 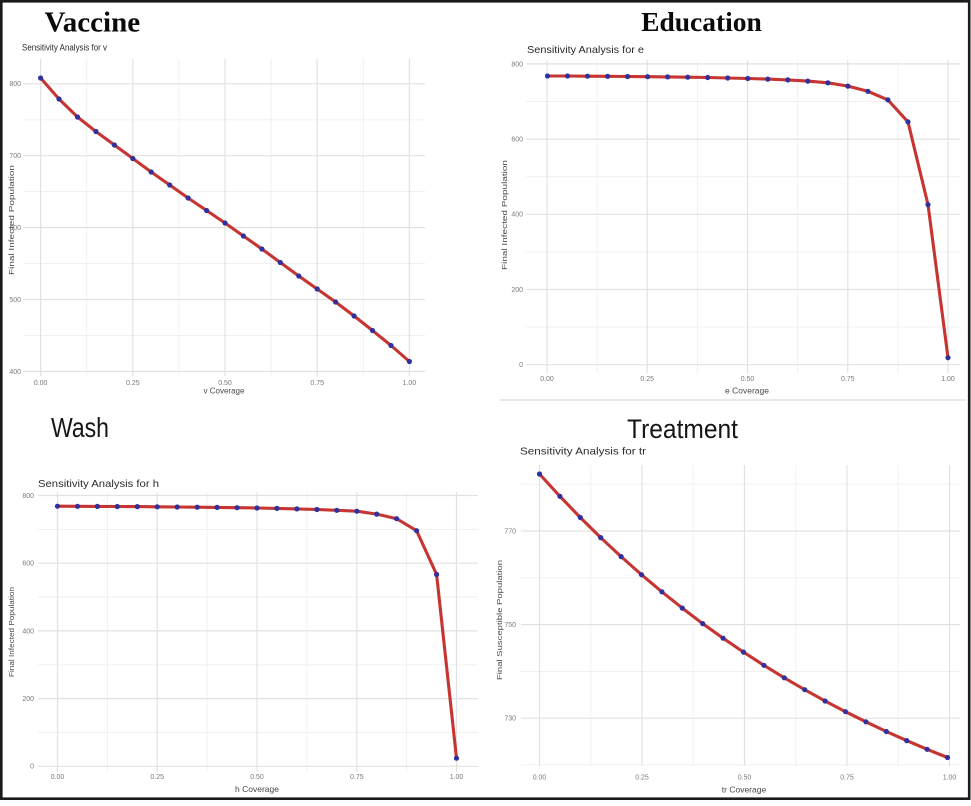 I want to click on svg-text: Wash, so click(x=80, y=427).